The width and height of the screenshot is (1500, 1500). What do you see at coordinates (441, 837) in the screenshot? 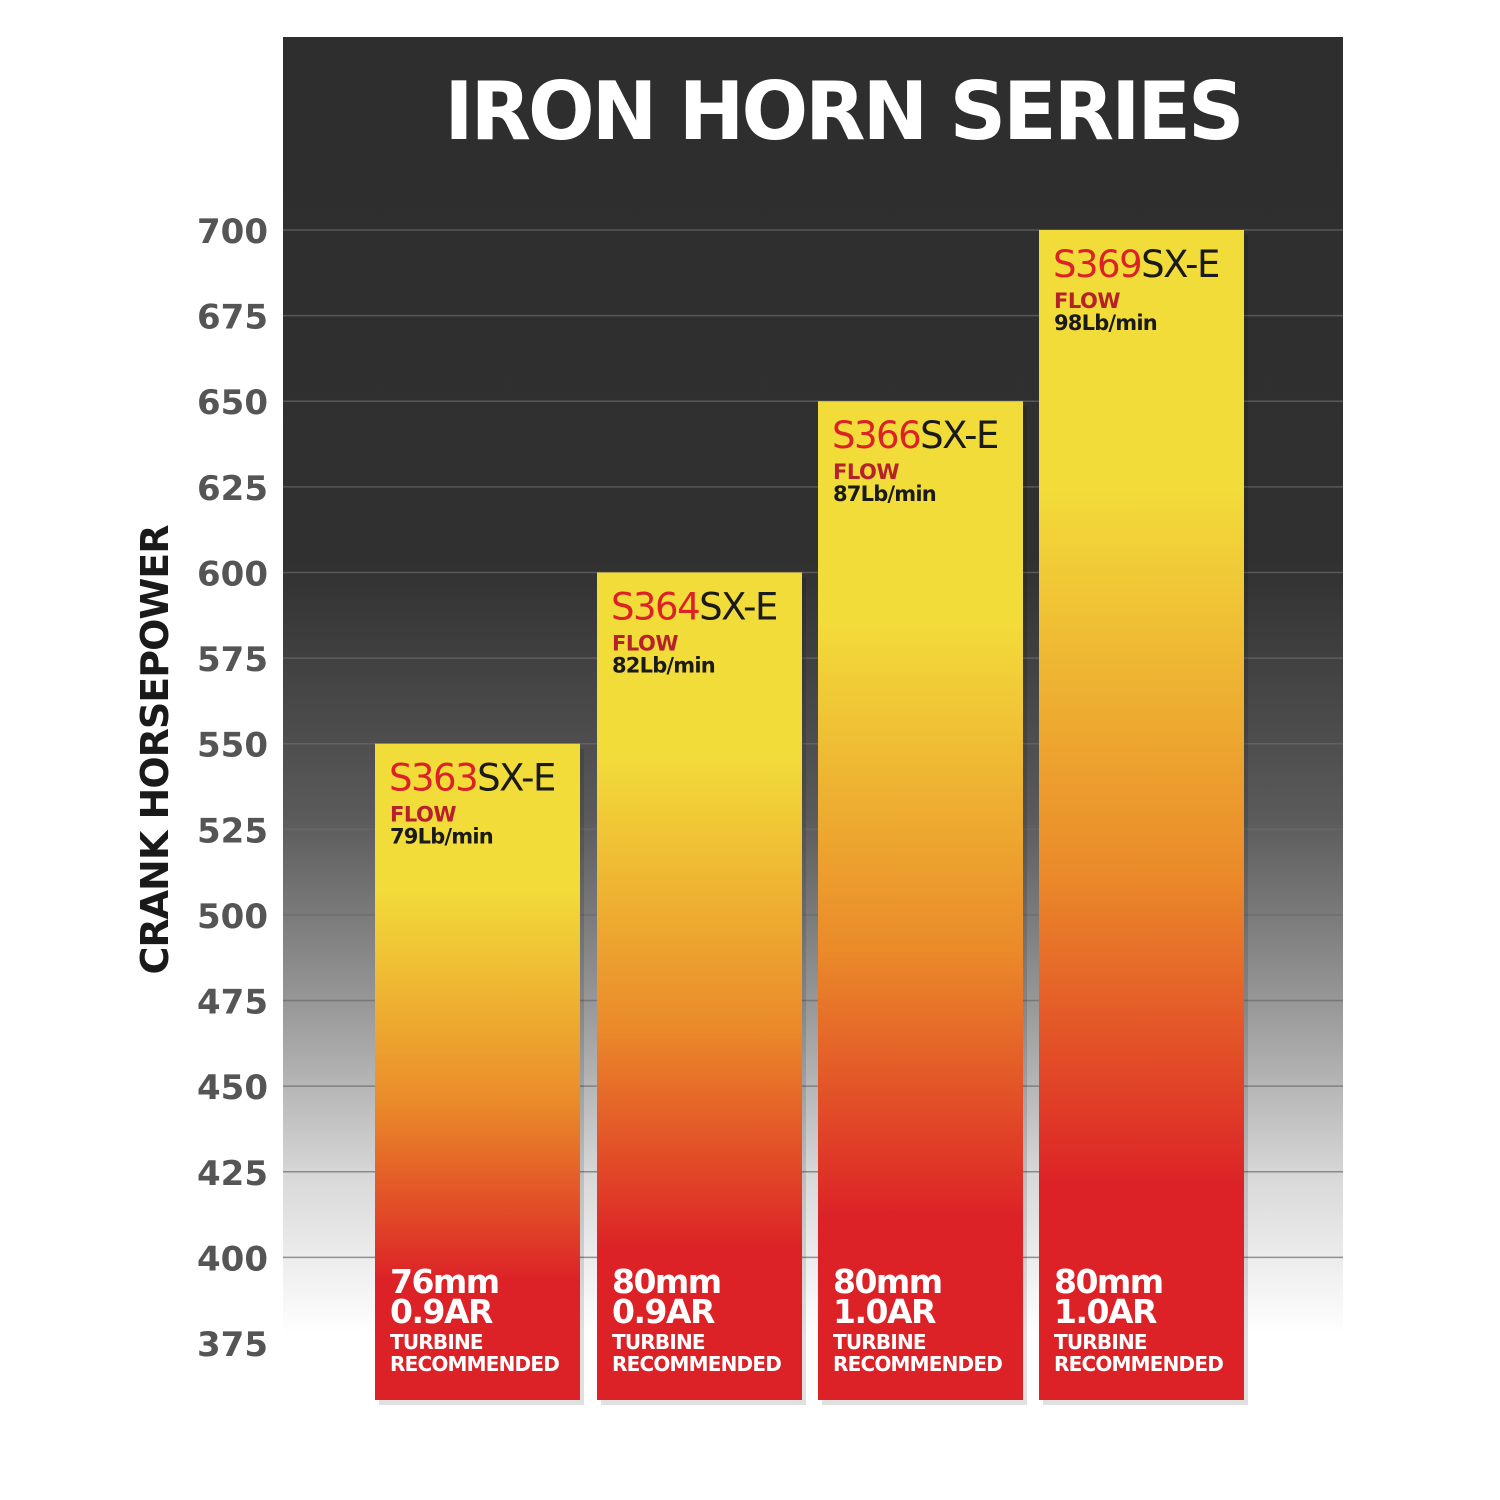
I see `flow-value: 79Lb/min` at bounding box center [441, 837].